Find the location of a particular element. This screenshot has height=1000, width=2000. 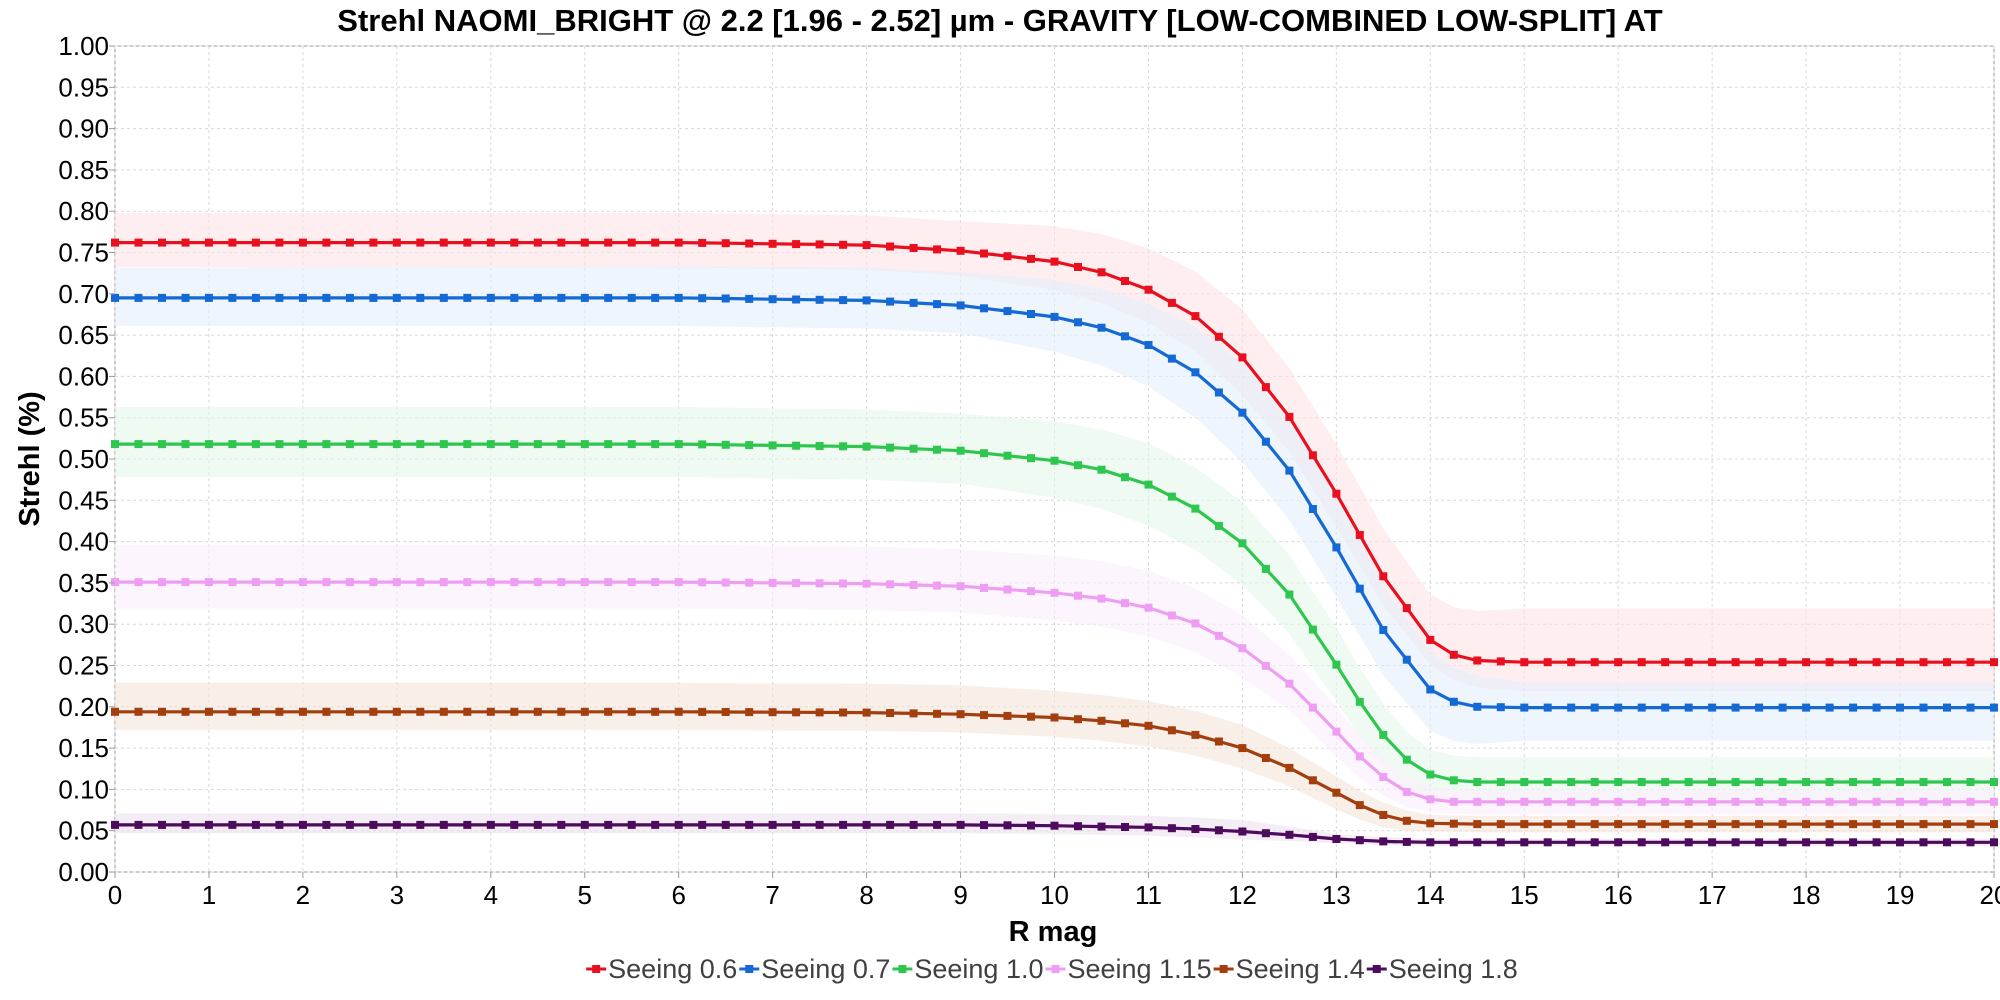

y-tick-label: 0.45 is located at coordinates (83, 500).